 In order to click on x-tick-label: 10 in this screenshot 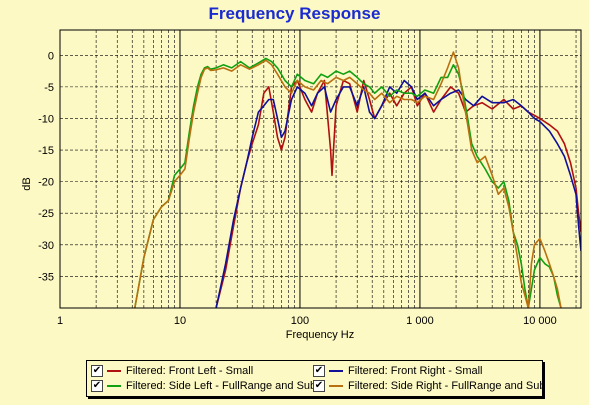, I will do `click(180, 321)`.